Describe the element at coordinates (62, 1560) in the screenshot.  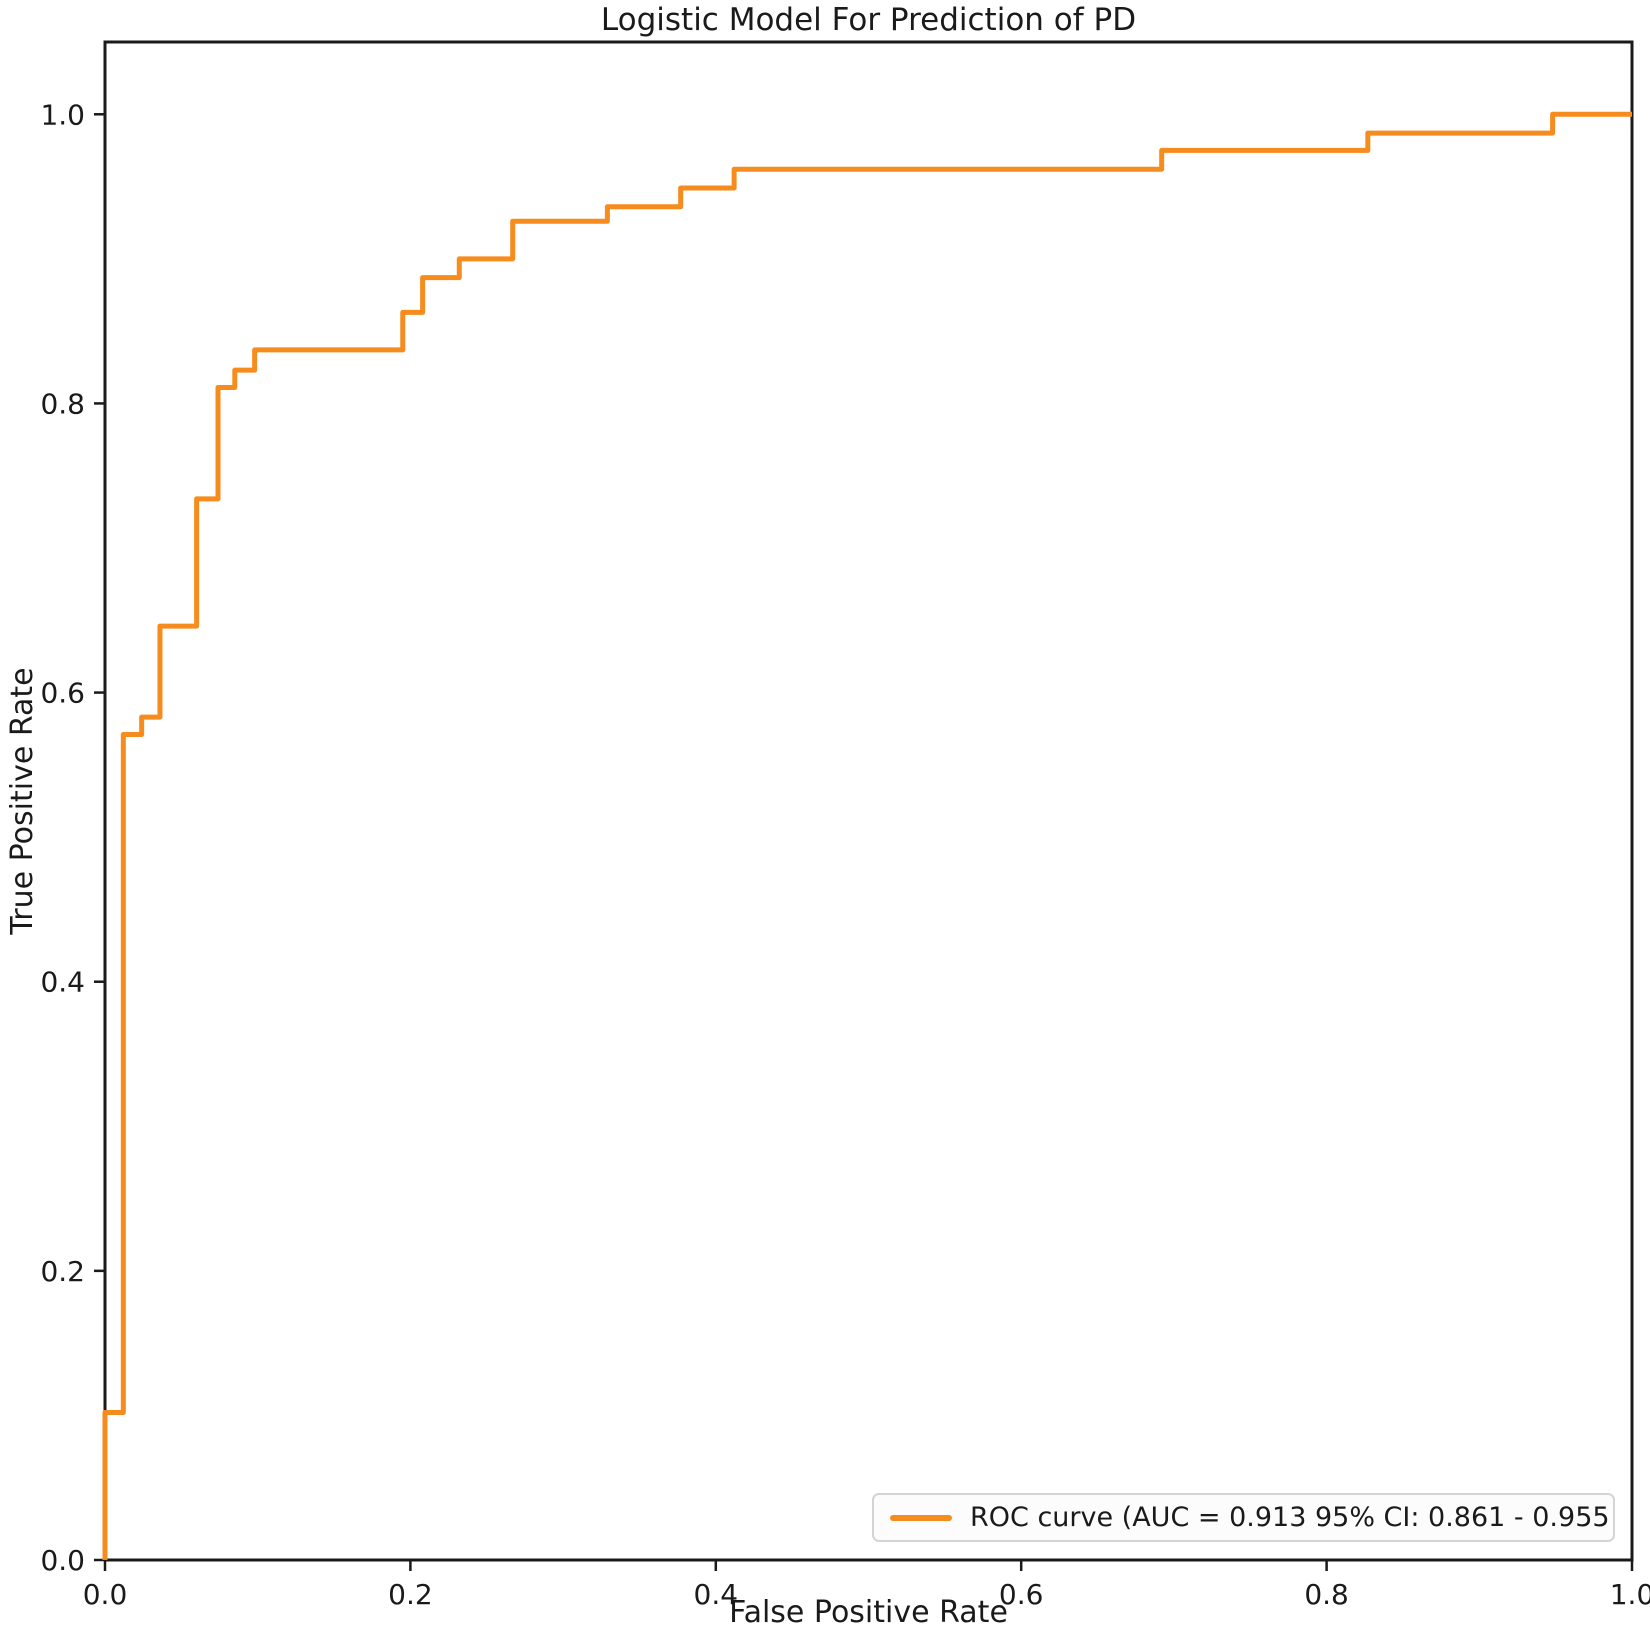
I see `y-tick-label: 0.0` at that location.